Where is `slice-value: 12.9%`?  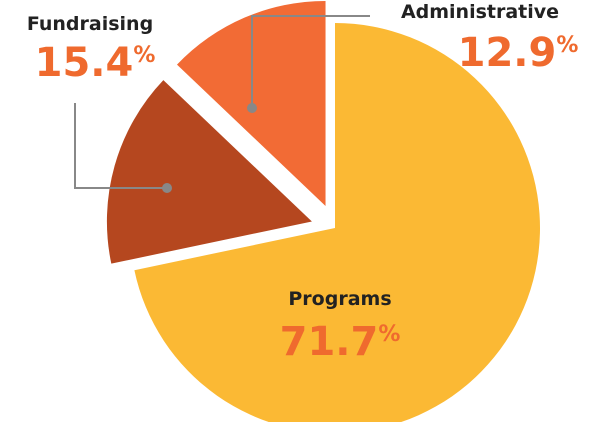 slice-value: 12.9% is located at coordinates (518, 53).